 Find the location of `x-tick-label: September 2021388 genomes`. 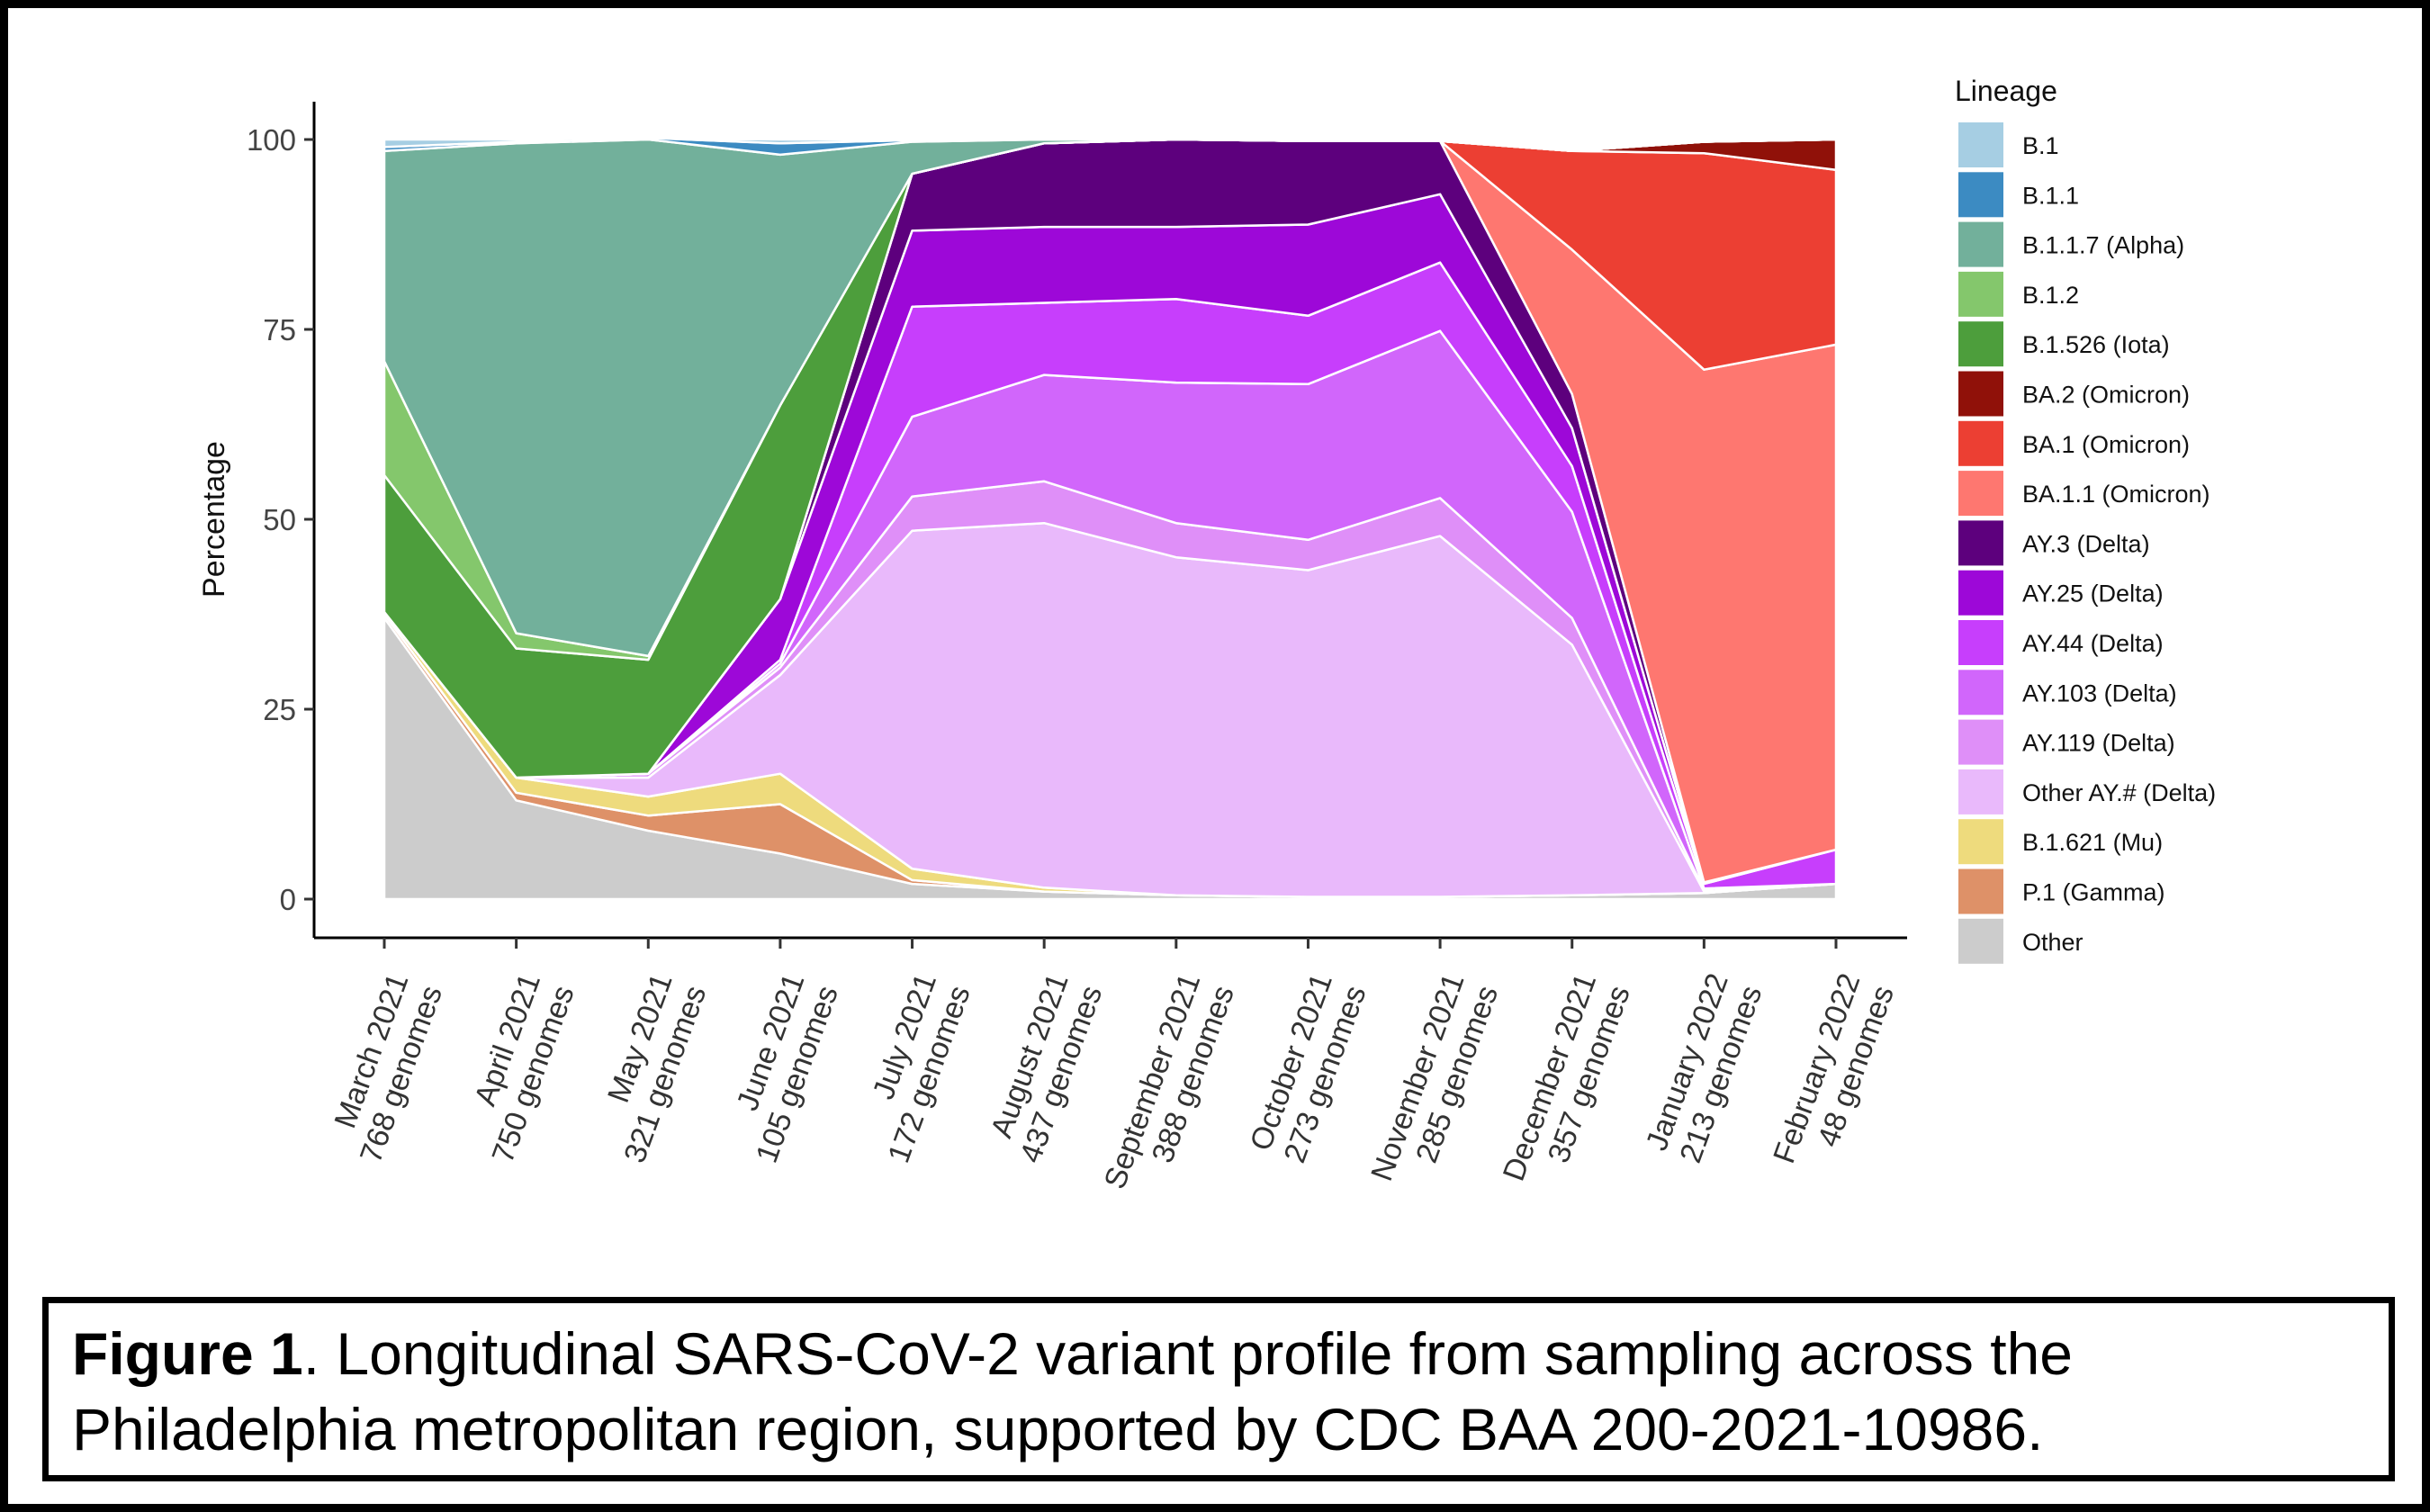

x-tick-label: September 2021388 genomes is located at coordinates (1170, 1088).